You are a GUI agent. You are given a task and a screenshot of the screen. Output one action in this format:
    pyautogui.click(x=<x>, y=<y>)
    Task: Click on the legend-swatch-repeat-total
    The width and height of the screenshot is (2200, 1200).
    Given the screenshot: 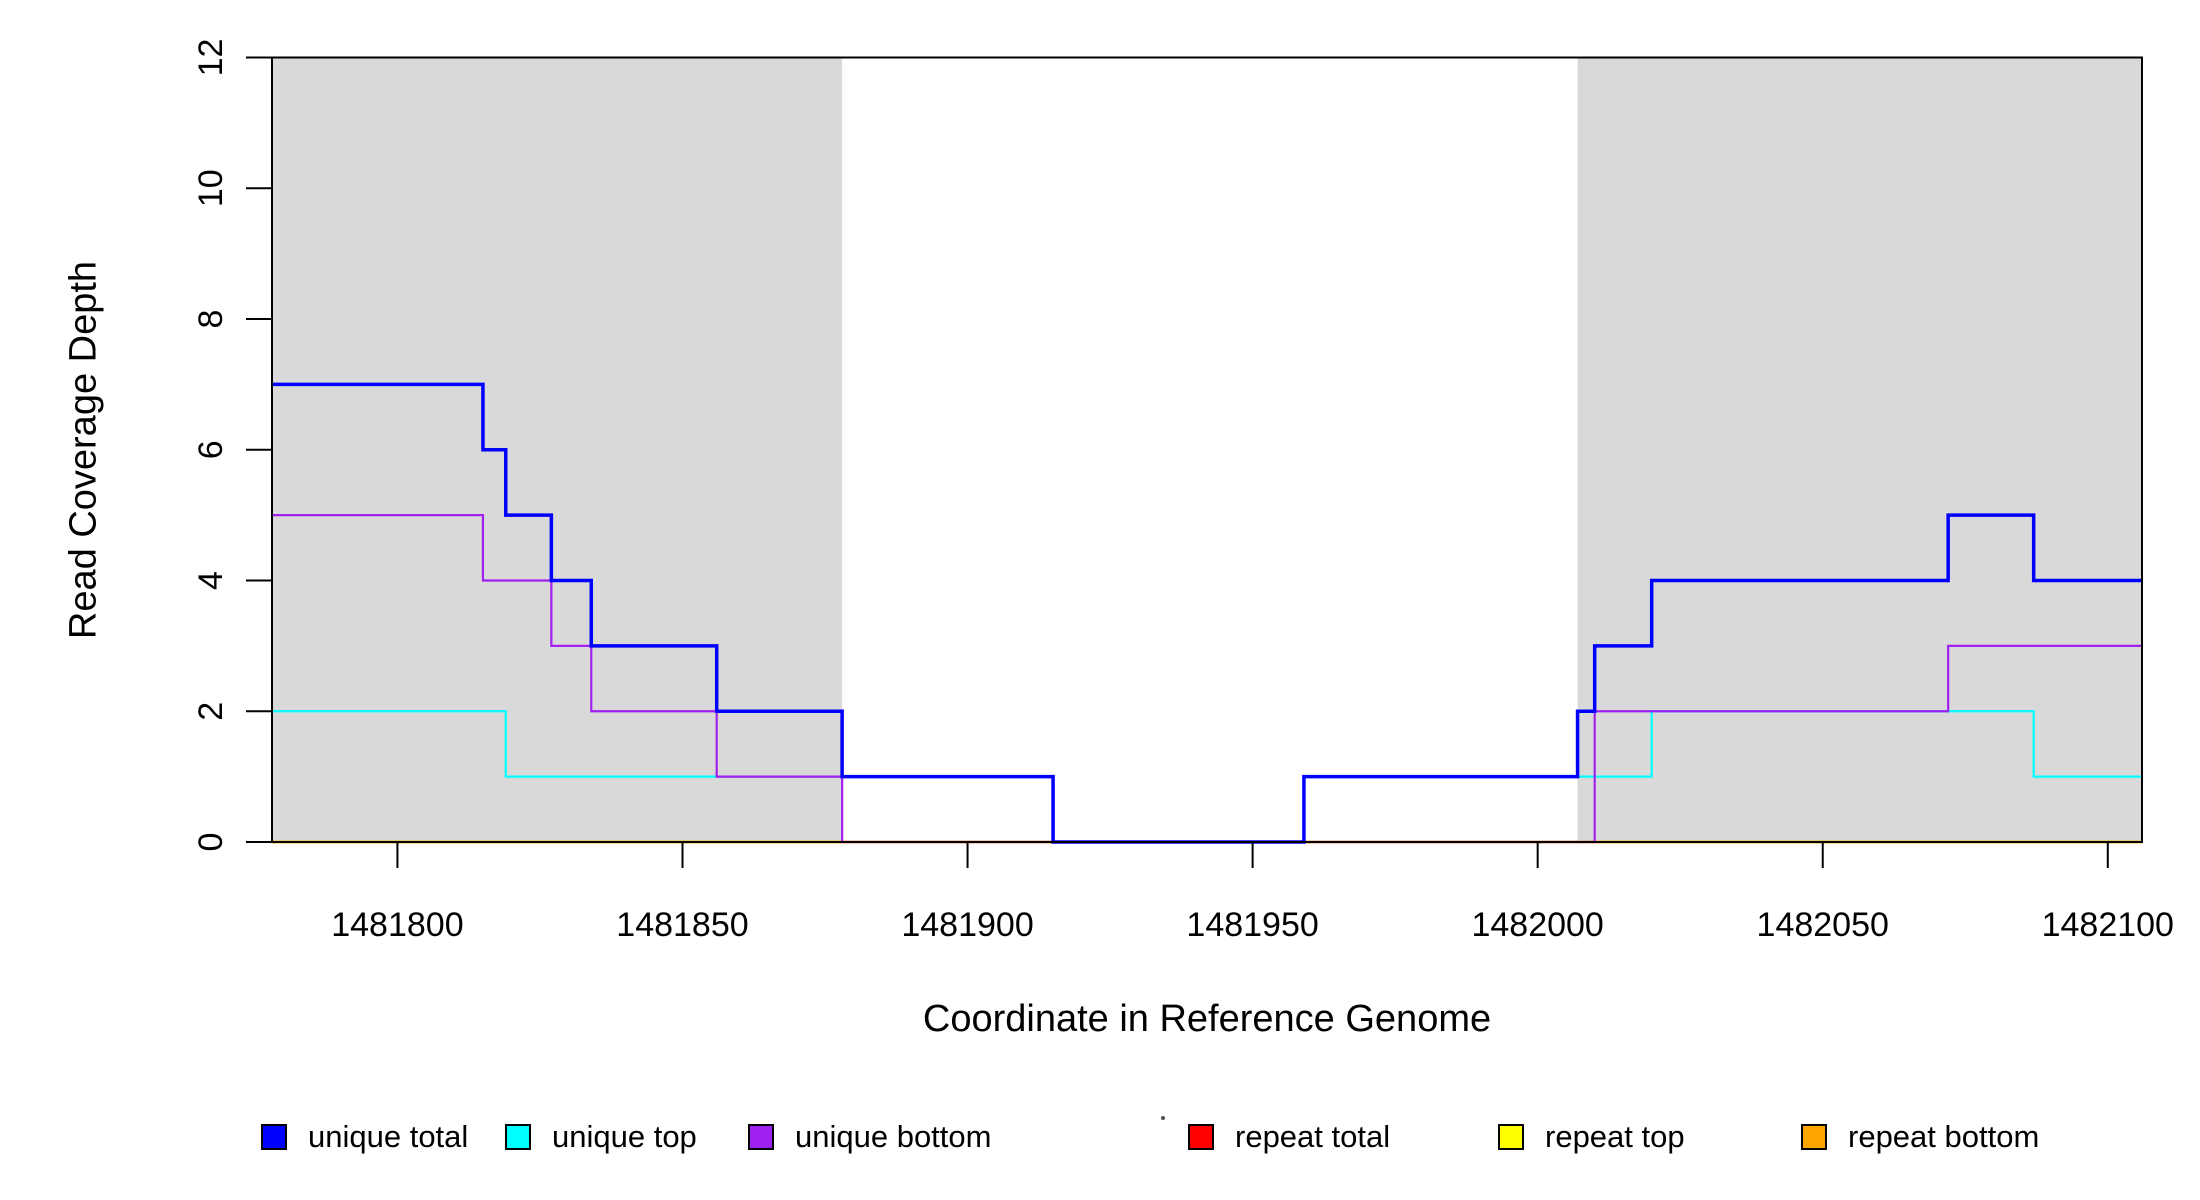 What is the action you would take?
    pyautogui.click(x=1201, y=1137)
    